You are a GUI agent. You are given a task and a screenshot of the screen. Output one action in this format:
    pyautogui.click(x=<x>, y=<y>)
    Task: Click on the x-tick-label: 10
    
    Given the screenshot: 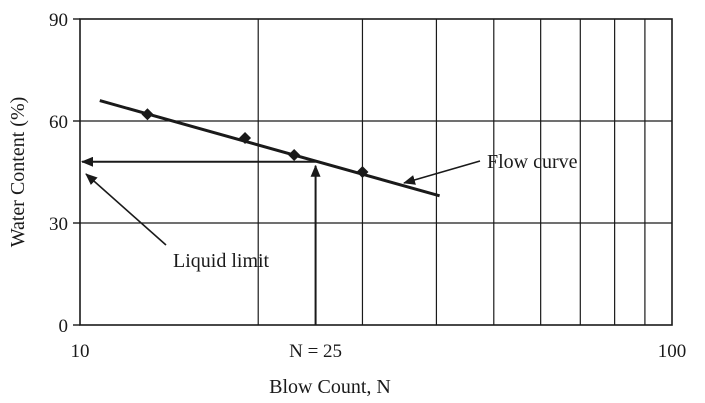 What is the action you would take?
    pyautogui.click(x=80, y=351)
    